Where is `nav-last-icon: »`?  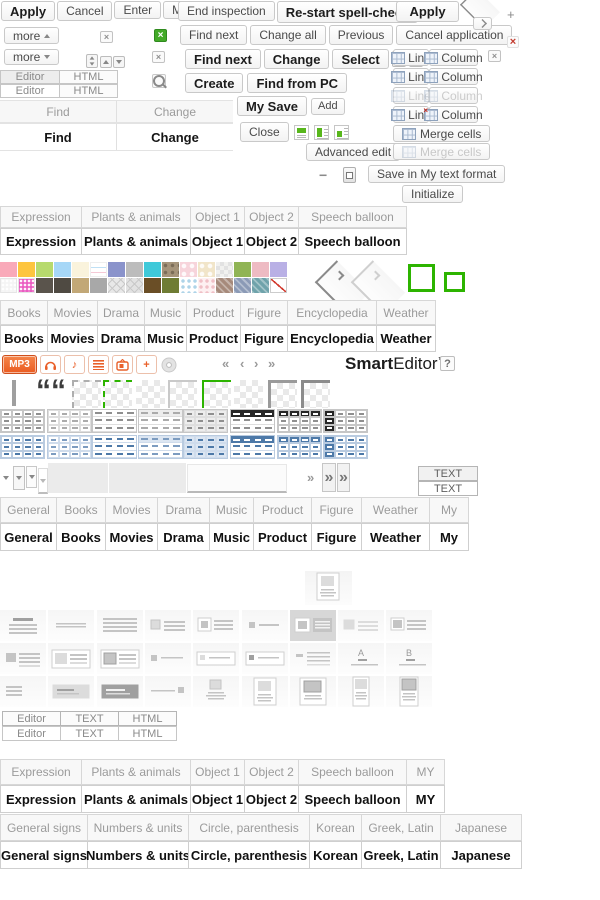 nav-last-icon: » is located at coordinates (272, 363).